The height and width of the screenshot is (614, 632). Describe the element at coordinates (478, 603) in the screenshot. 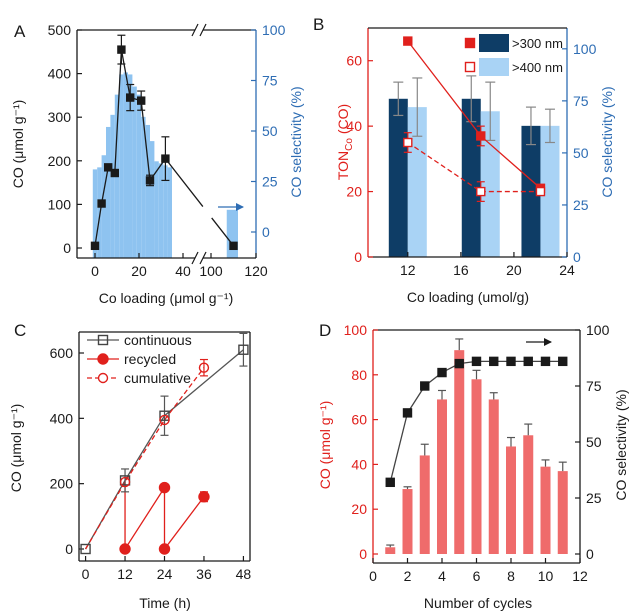

I see `x-label: Number of cycles` at that location.